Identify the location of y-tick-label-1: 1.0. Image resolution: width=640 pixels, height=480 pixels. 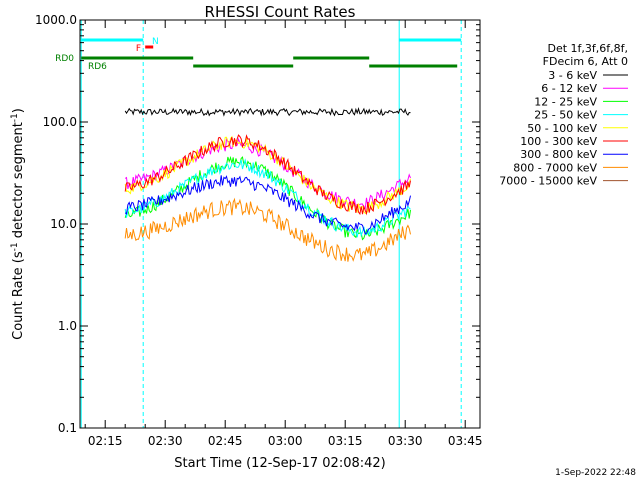
(67, 326).